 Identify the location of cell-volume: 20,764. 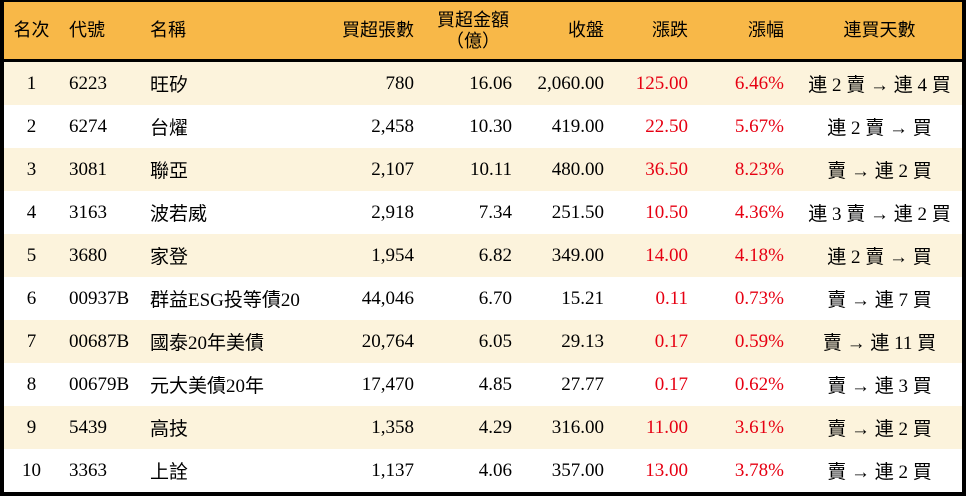
(387, 341).